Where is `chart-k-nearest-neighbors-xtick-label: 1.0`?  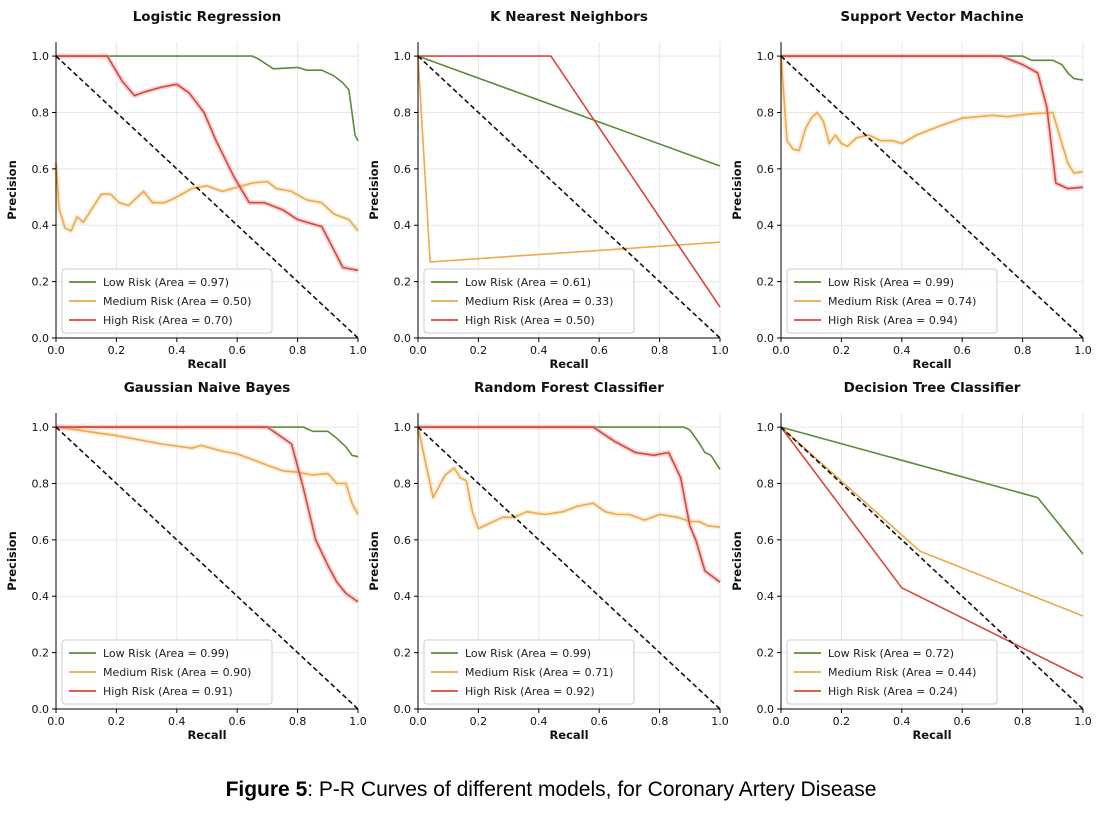 chart-k-nearest-neighbors-xtick-label: 1.0 is located at coordinates (720, 350).